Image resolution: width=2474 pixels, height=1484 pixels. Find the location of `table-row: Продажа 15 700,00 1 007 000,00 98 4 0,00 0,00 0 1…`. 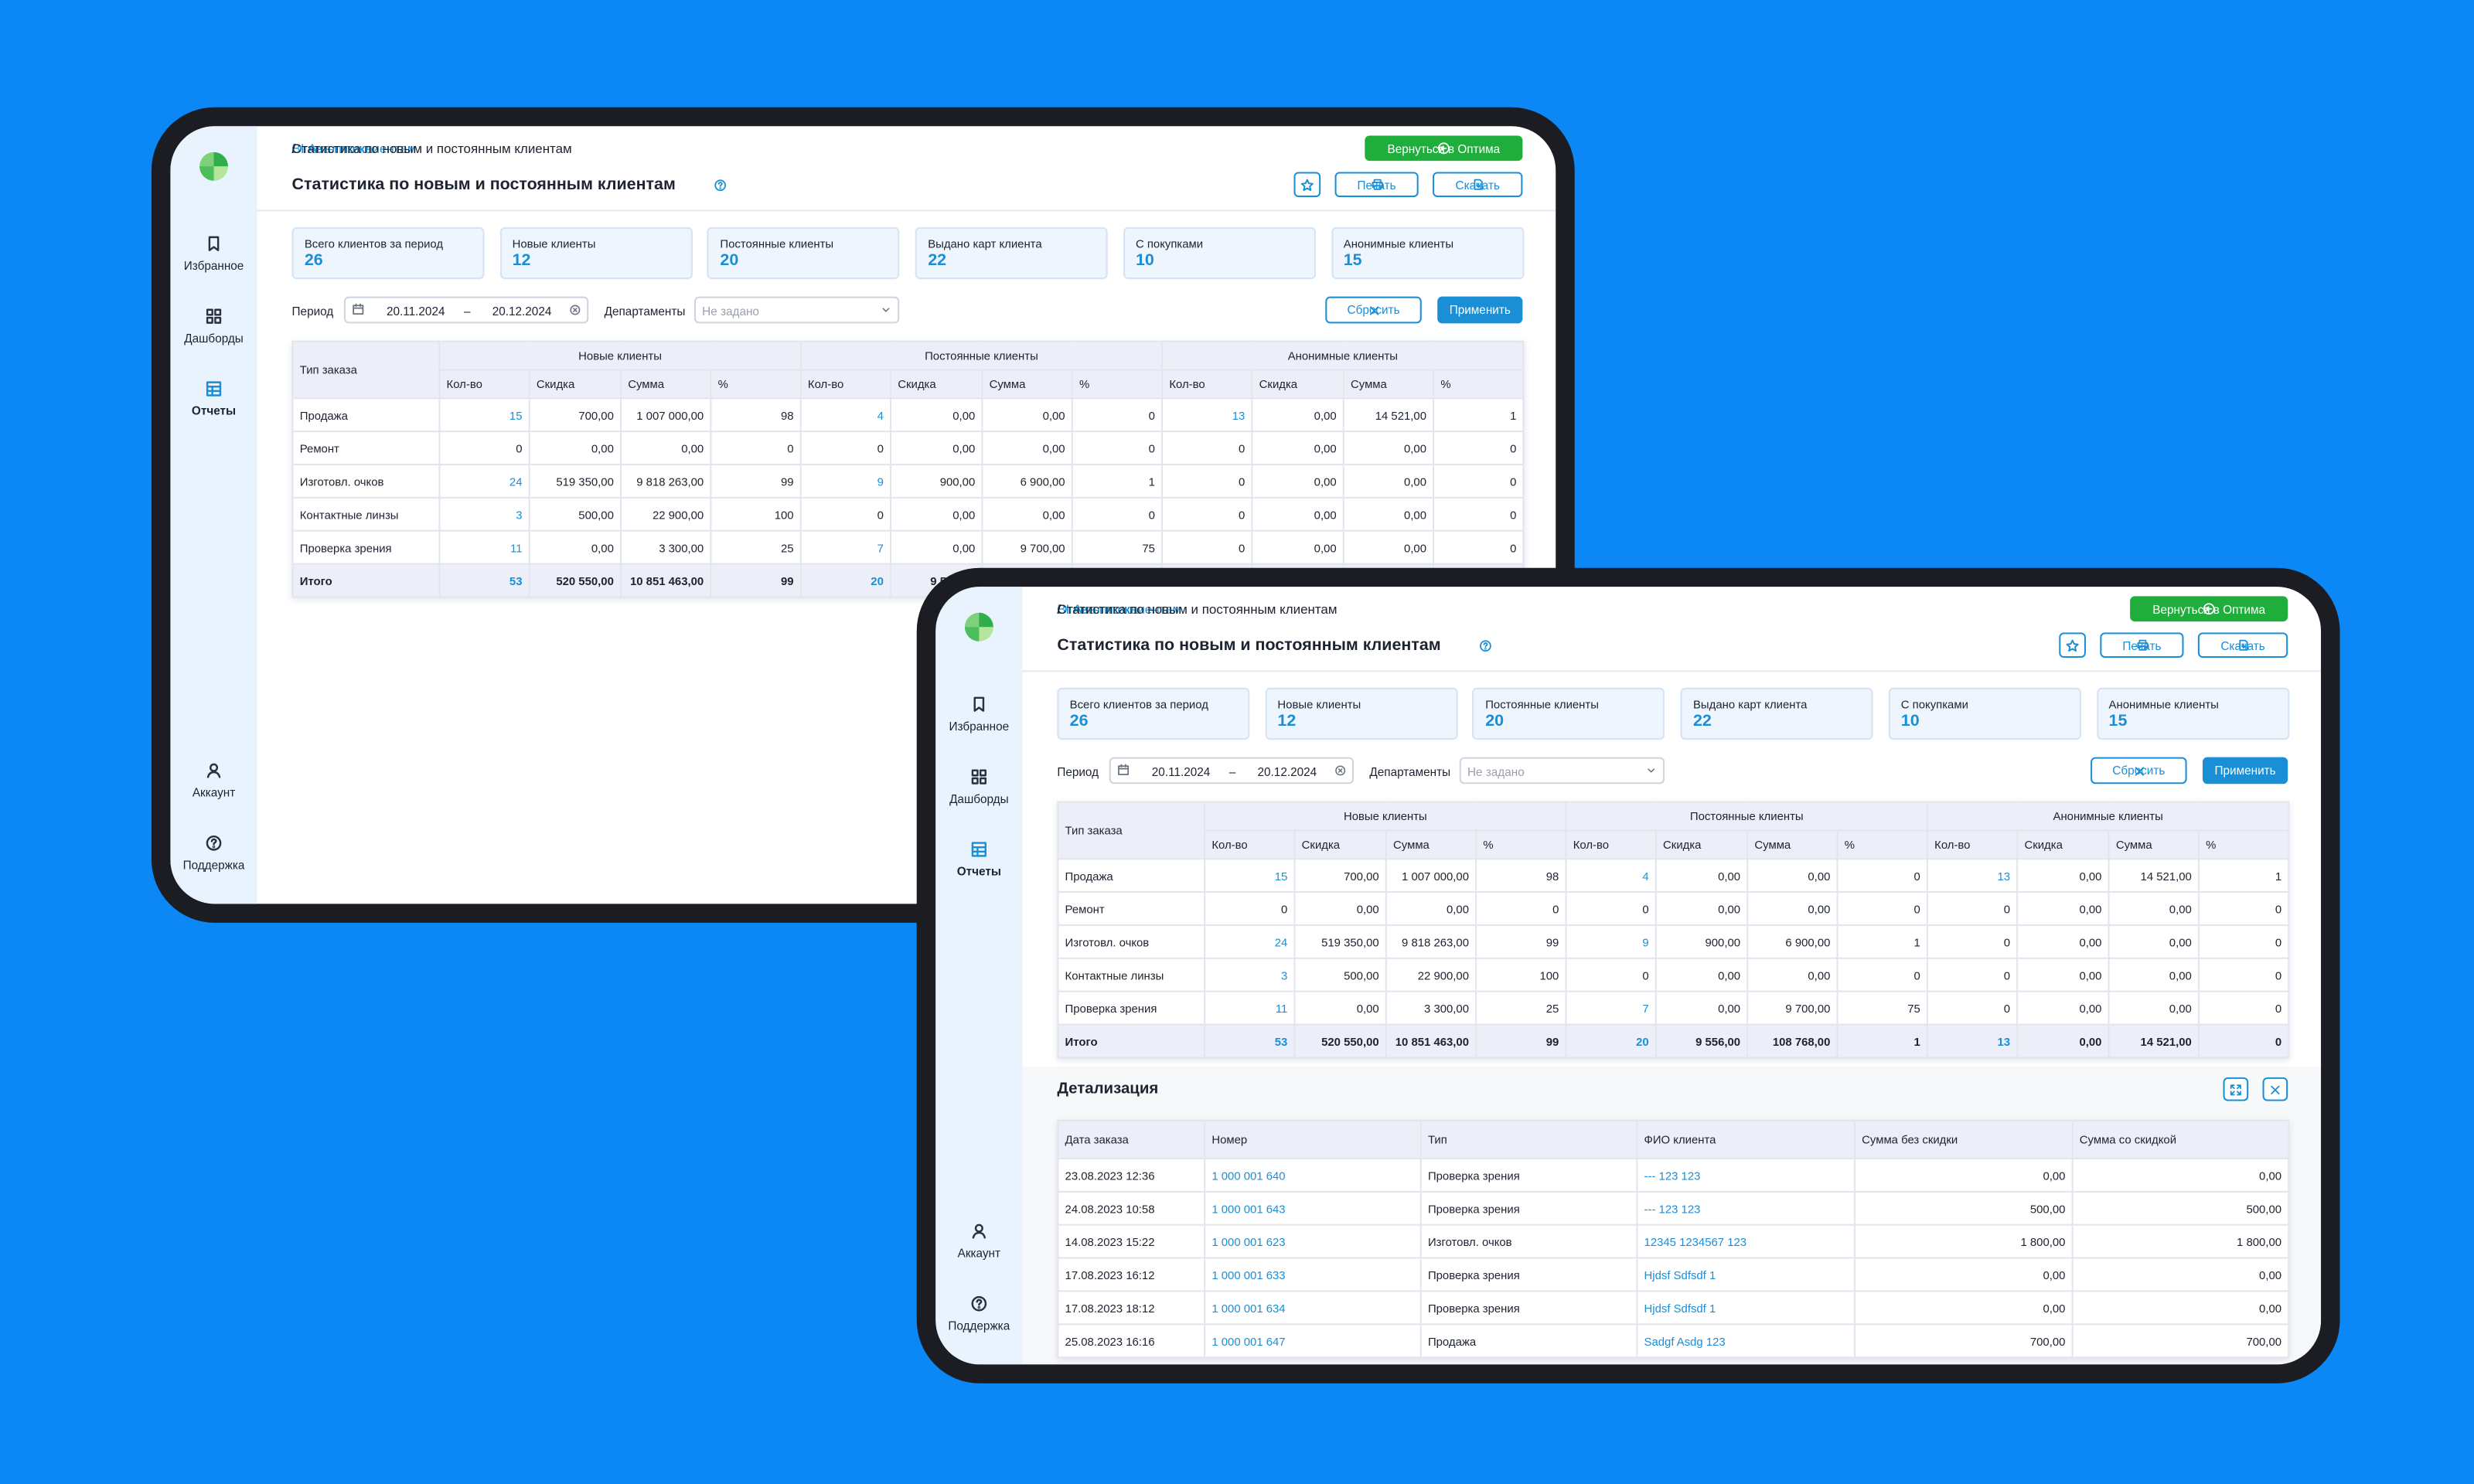

table-row: Продажа 15 700,00 1 007 000,00 98 4 0,00 0,00 0 1… is located at coordinates (1673, 875).